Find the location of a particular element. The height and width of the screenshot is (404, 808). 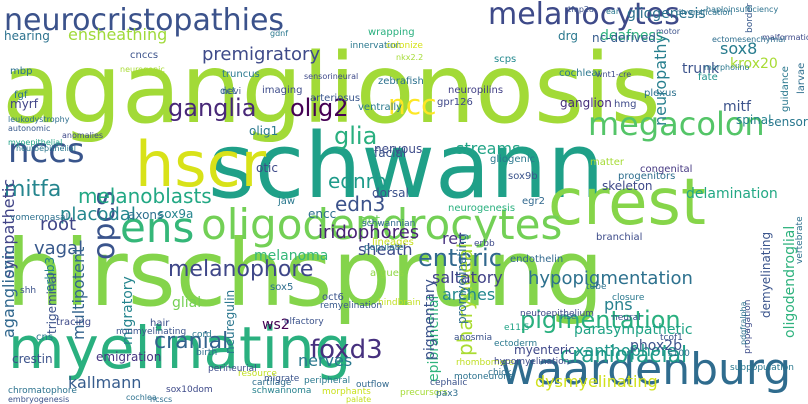

word-oligodendrocytes: oligodendrocytes is located at coordinates (381, 224).